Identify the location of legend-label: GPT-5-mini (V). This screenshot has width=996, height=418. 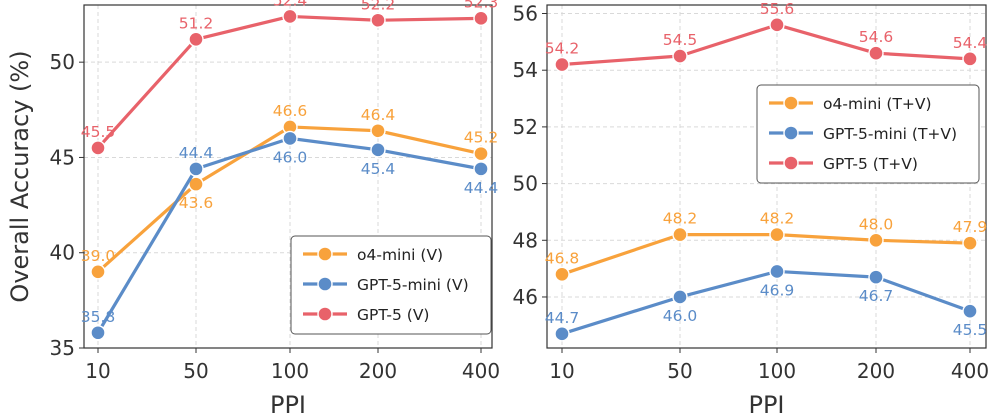
(413, 285).